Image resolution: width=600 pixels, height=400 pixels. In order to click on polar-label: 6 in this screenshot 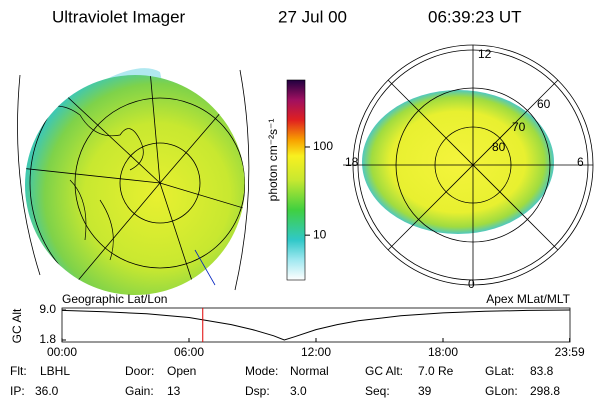, I will do `click(580, 162)`.